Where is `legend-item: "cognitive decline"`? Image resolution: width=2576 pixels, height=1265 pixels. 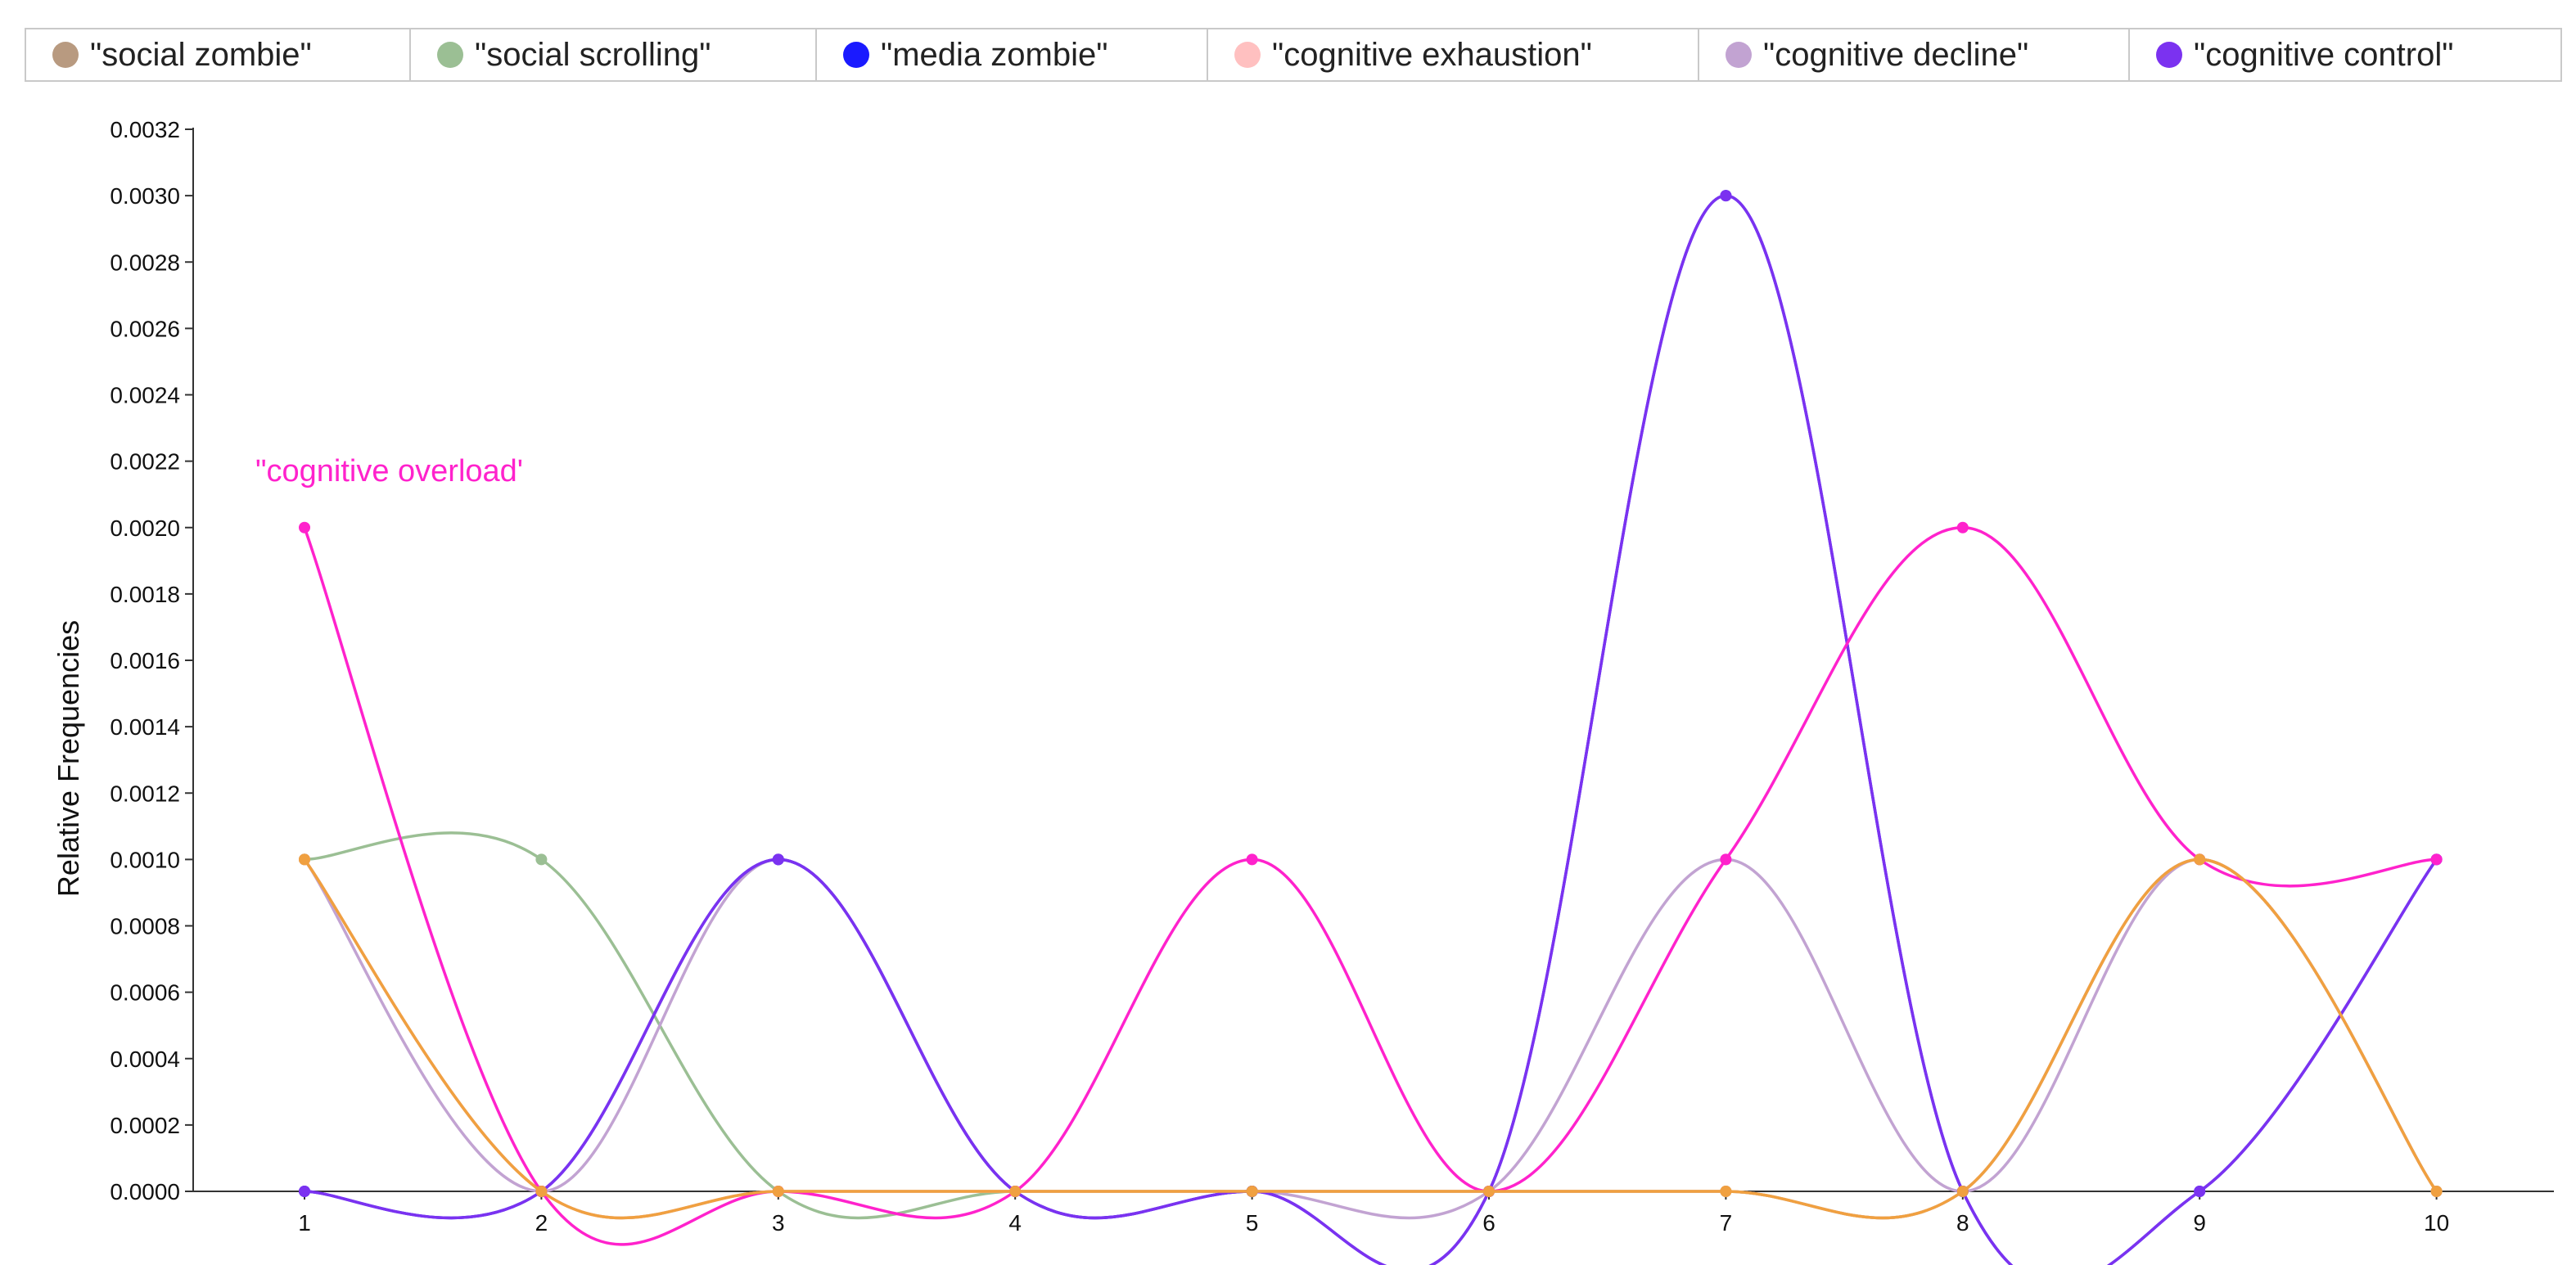 legend-item: "cognitive decline" is located at coordinates (1914, 54).